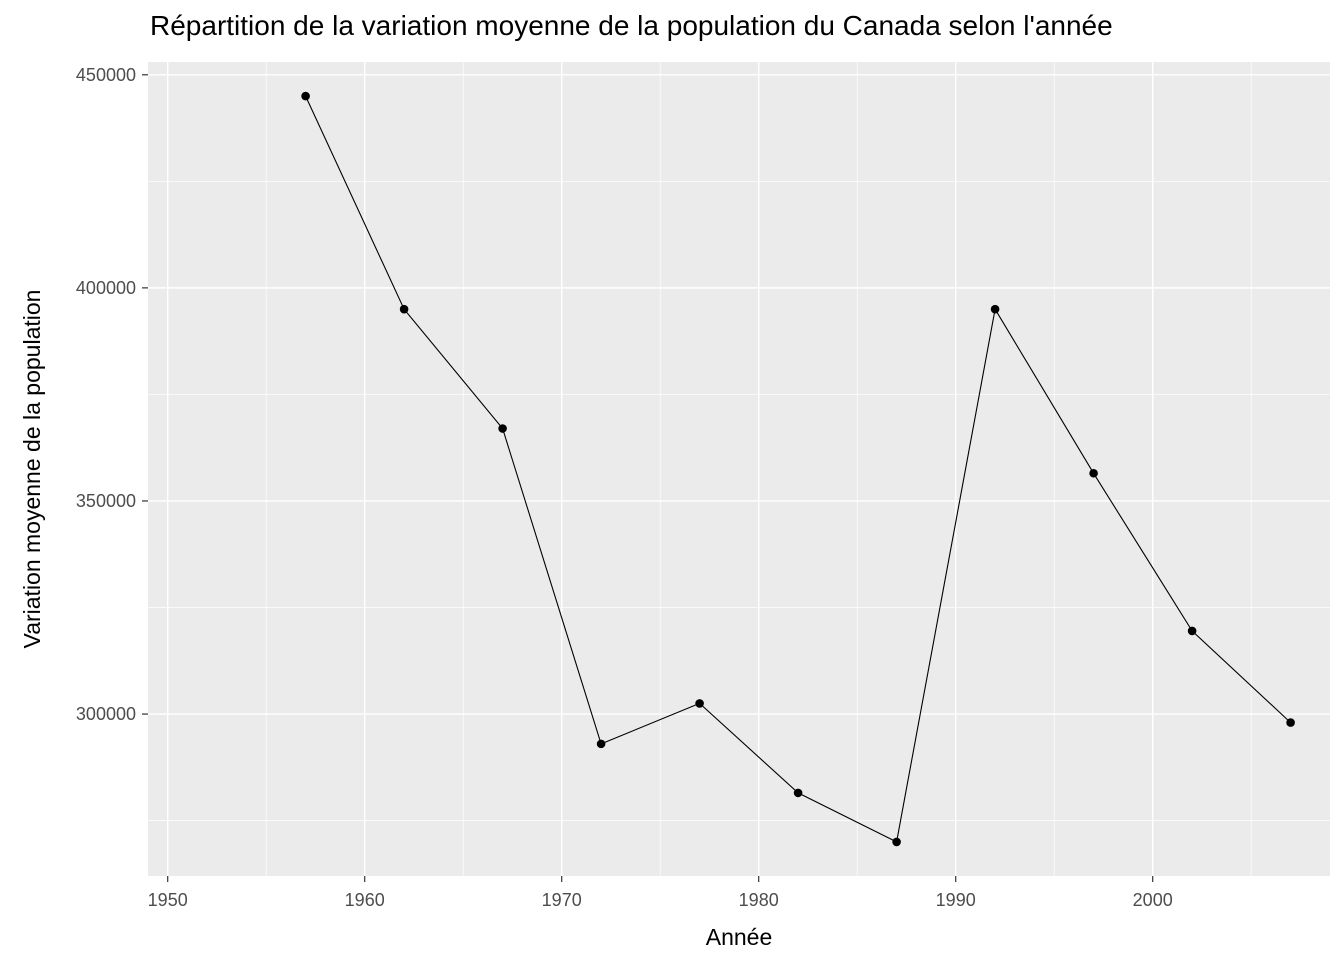 The height and width of the screenshot is (960, 1344). Describe the element at coordinates (660, 900) in the screenshot. I see `x-axis-tick-labels: 1950 1960 1970 1980 1990 2000` at that location.